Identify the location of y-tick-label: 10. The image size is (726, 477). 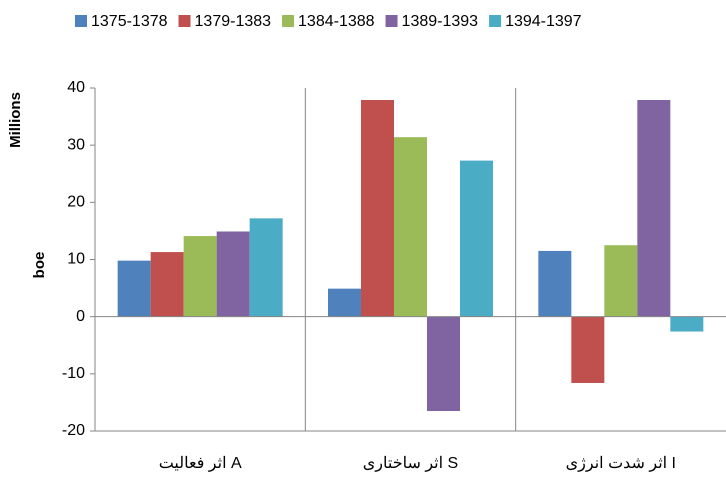
(76, 259).